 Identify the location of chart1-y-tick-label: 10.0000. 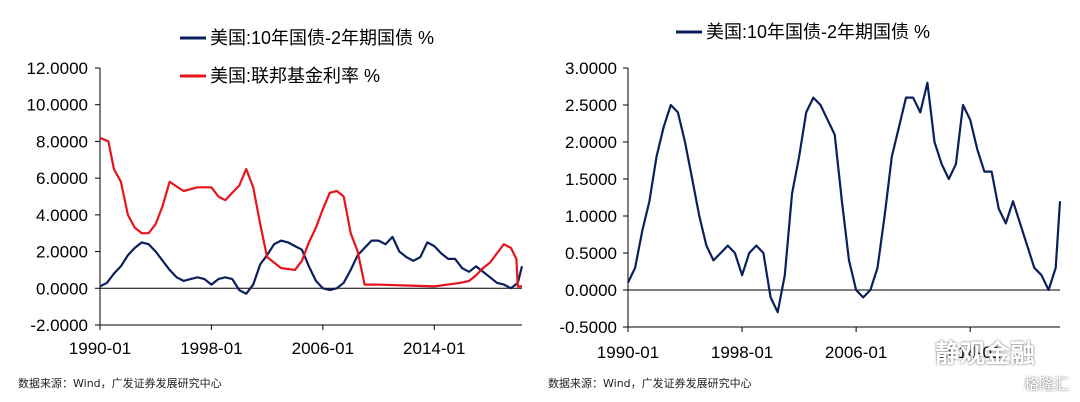
(57, 105).